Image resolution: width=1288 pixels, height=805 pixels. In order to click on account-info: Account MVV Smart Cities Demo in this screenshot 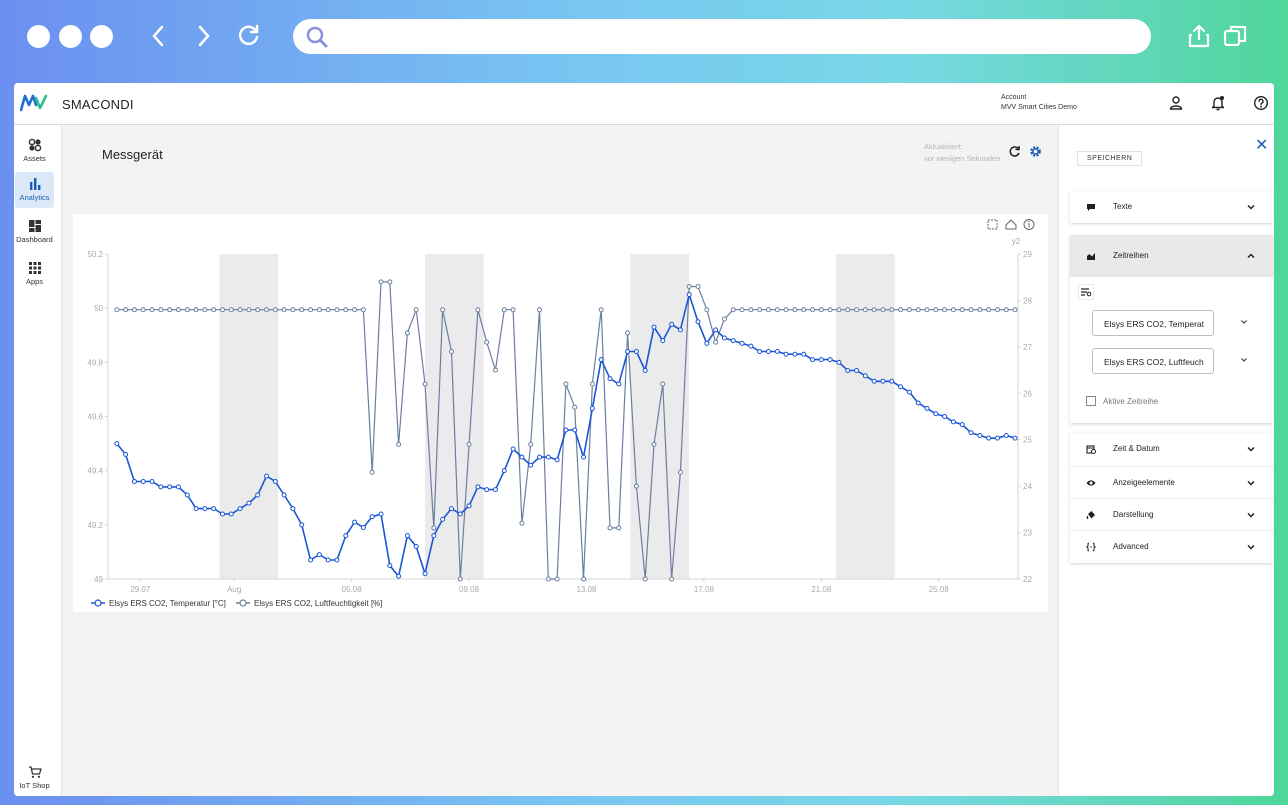, I will do `click(1039, 103)`.